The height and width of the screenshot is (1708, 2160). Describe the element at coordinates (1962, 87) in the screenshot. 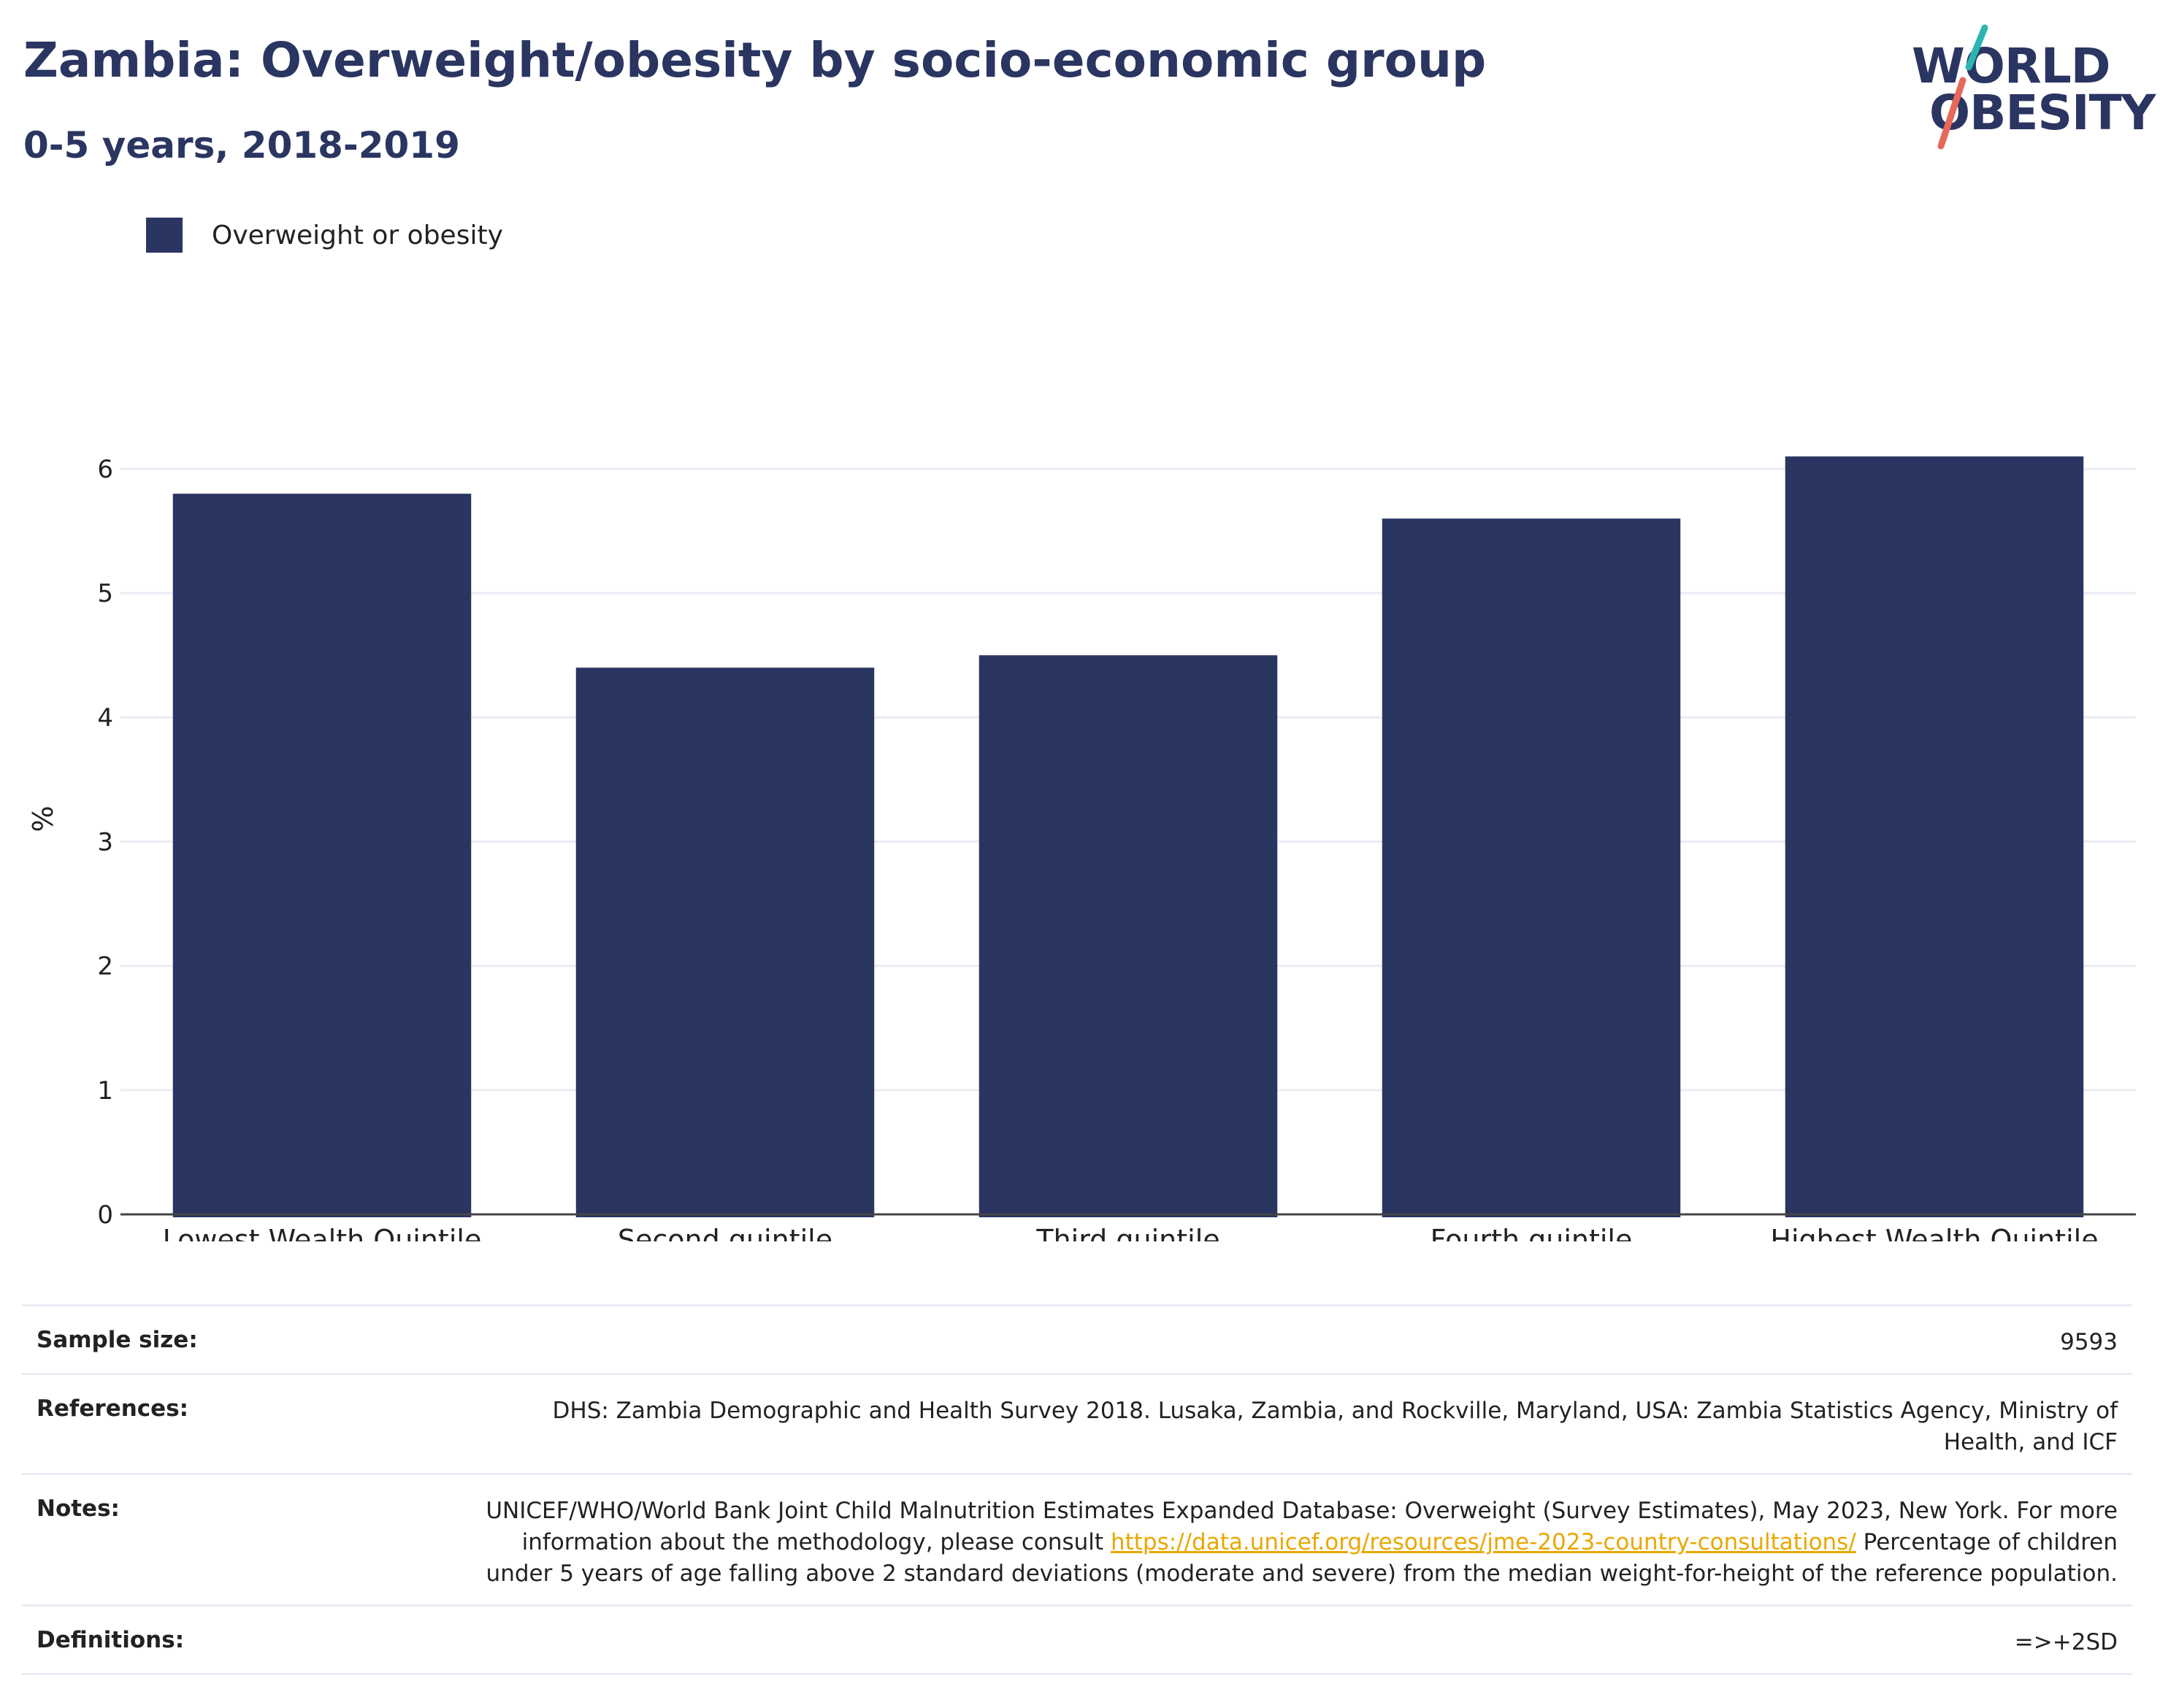

I see `logo-slash-icon` at that location.